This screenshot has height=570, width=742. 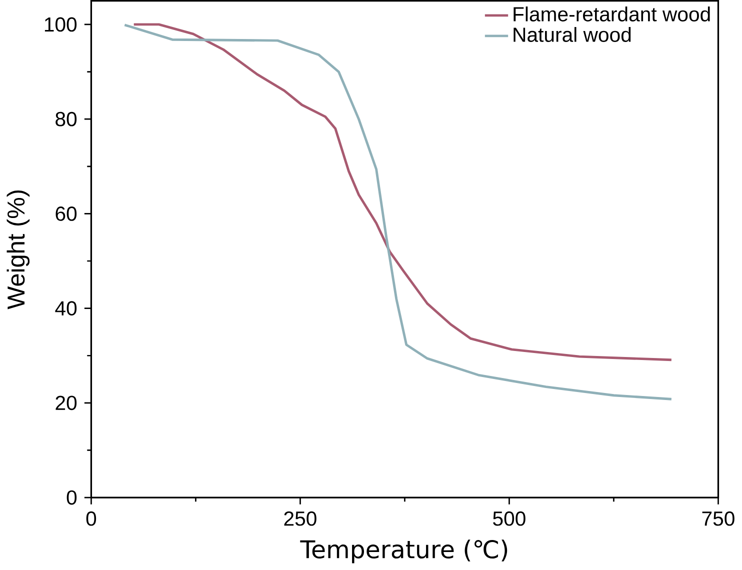 What do you see at coordinates (300, 518) in the screenshot?
I see `x-tick-label: 250` at bounding box center [300, 518].